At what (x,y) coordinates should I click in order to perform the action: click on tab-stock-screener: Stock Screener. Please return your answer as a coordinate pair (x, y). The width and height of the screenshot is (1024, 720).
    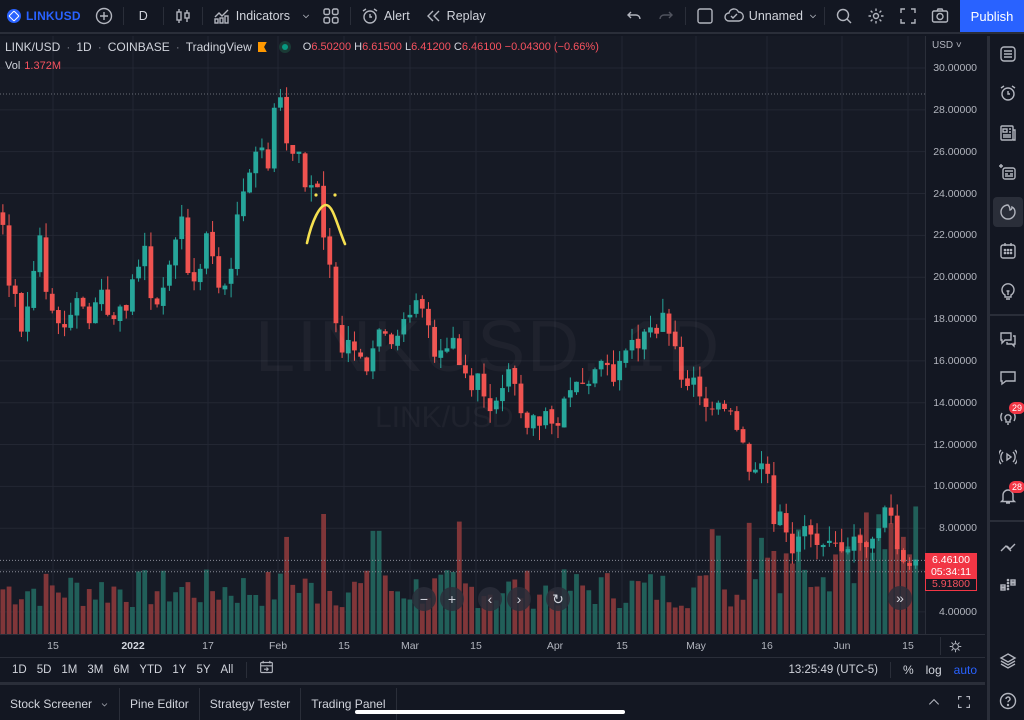
    Looking at the image, I should click on (60, 704).